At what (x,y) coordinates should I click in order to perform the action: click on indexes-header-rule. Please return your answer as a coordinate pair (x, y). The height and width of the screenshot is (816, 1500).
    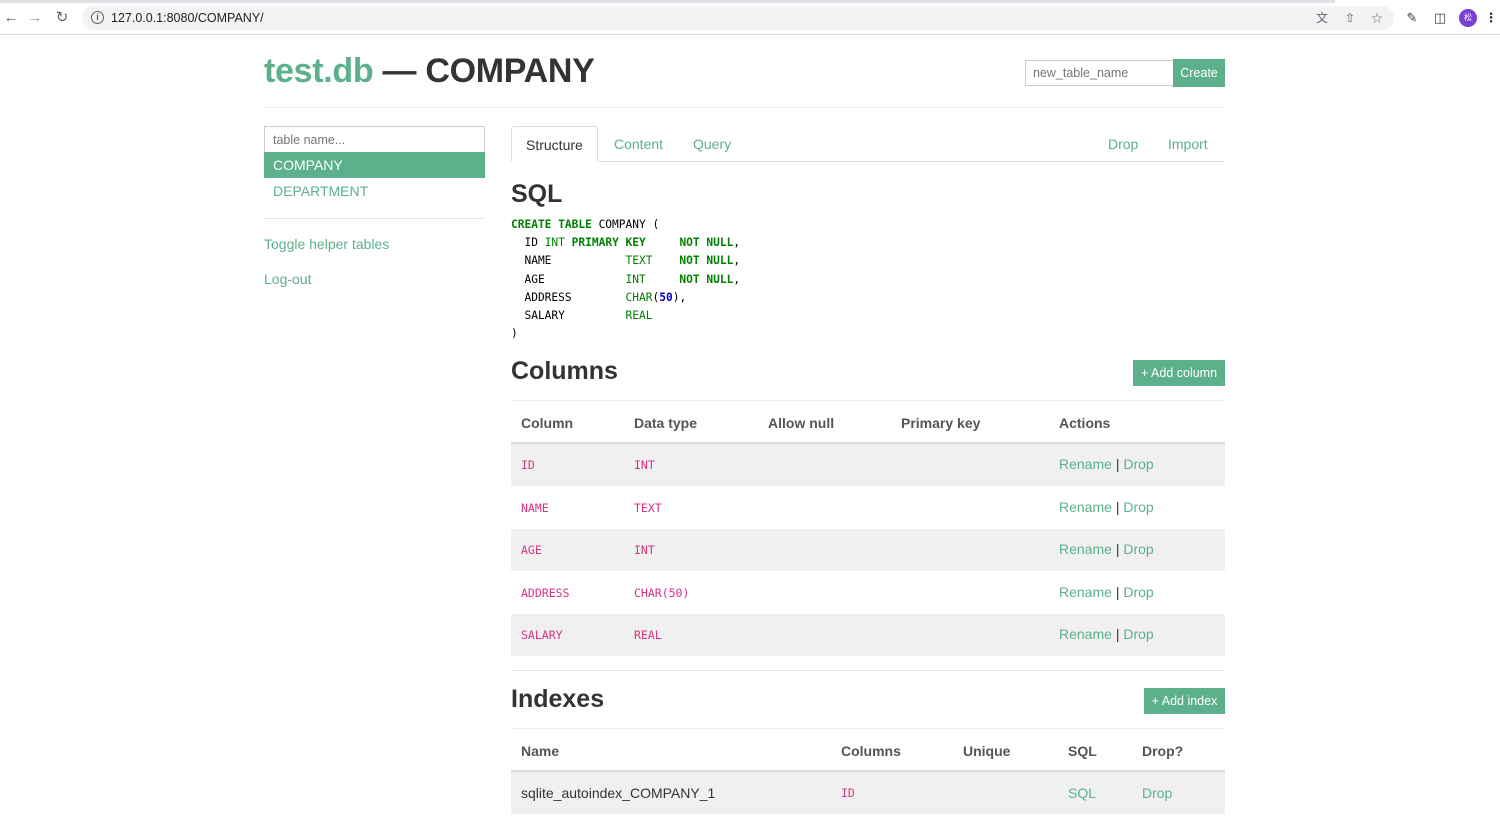
    Looking at the image, I should click on (868, 771).